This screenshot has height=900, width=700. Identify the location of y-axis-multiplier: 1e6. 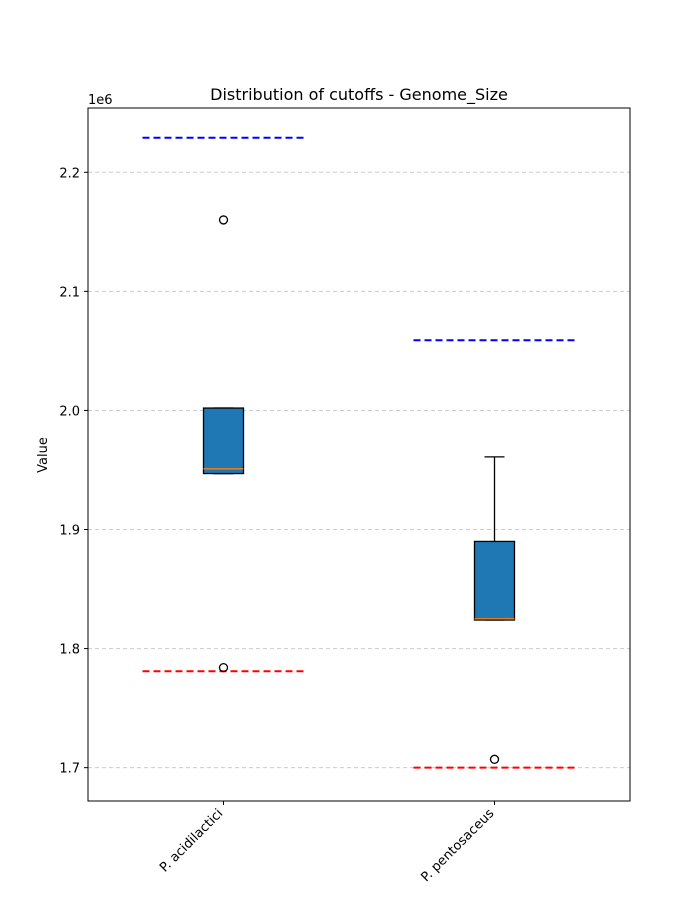
(100, 100).